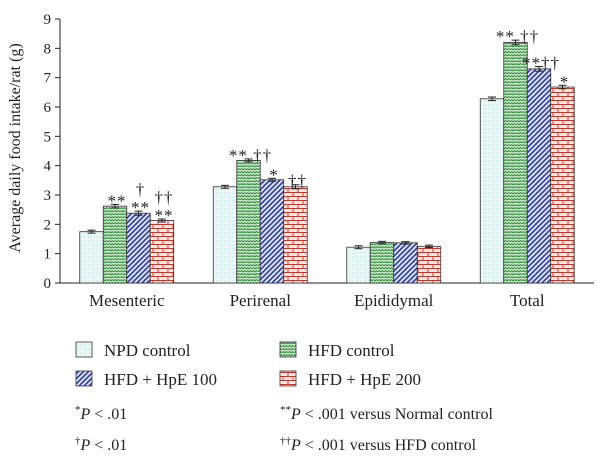 Image resolution: width=597 pixels, height=462 pixels. Describe the element at coordinates (78, 441) in the screenshot. I see `note-symbol: †` at that location.